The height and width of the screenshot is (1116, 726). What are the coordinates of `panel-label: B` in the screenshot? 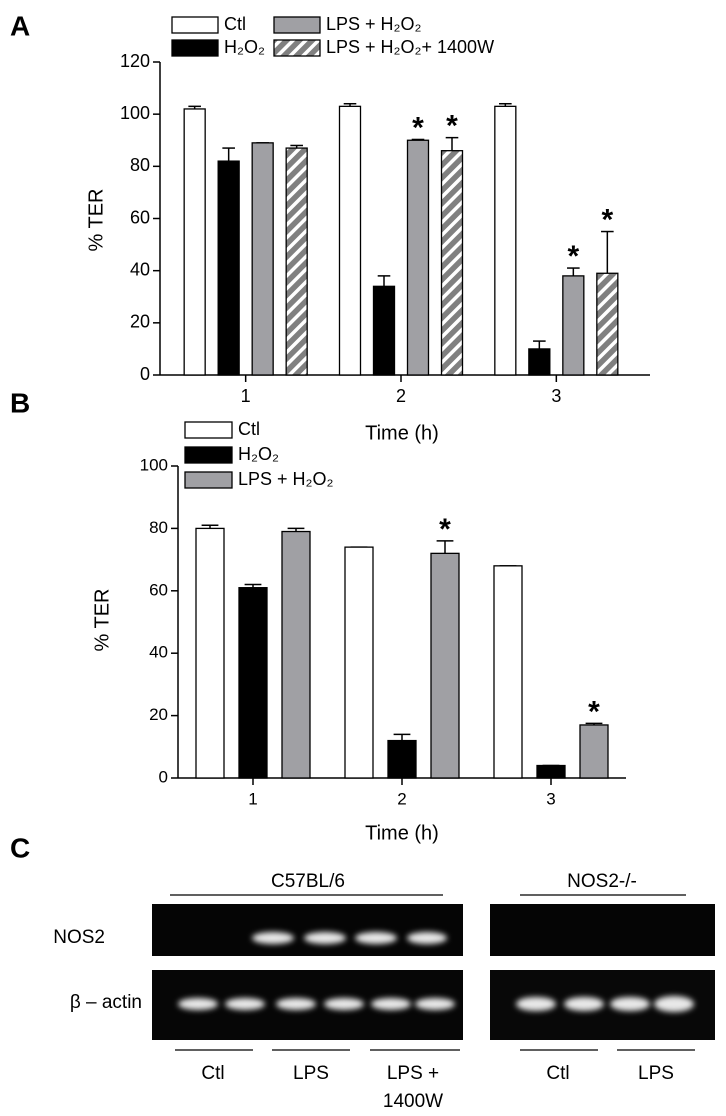 It's located at (20, 402).